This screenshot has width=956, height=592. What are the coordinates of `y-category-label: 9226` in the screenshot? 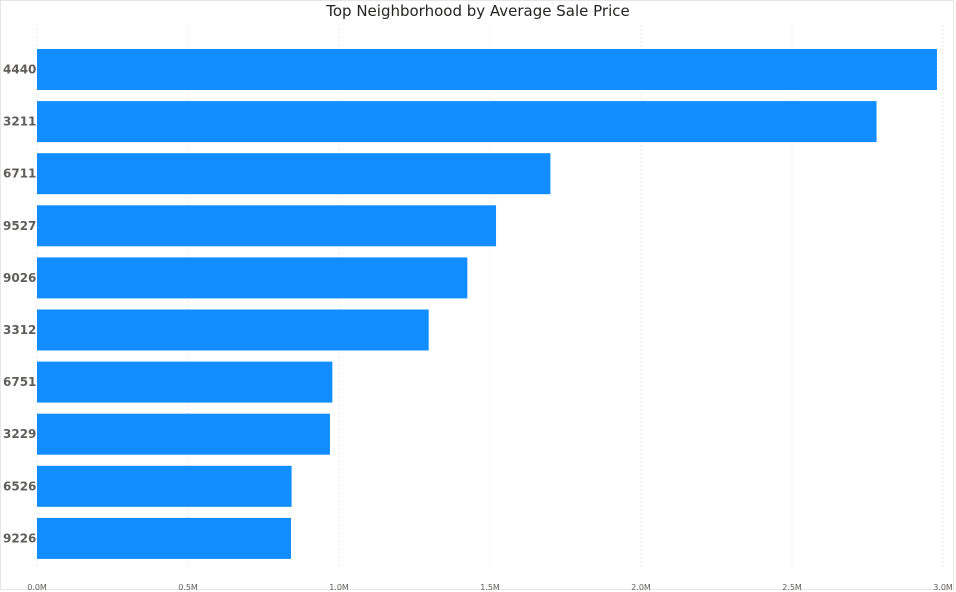 It's located at (19, 538).